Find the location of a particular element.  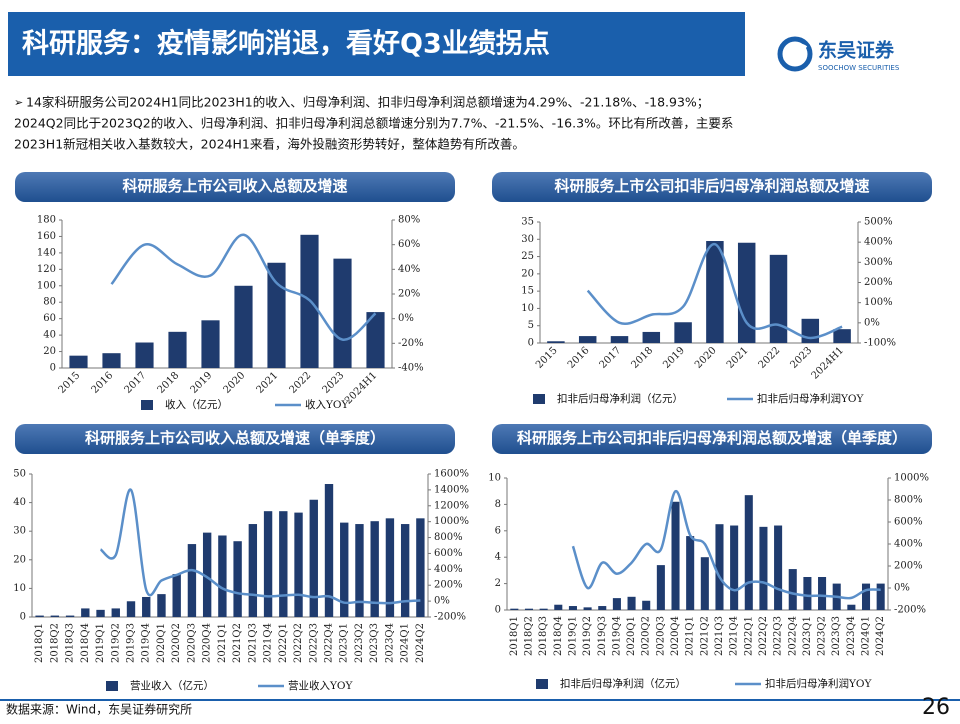

legend-label: 扣非后归母净利润YOY is located at coordinates (811, 398).